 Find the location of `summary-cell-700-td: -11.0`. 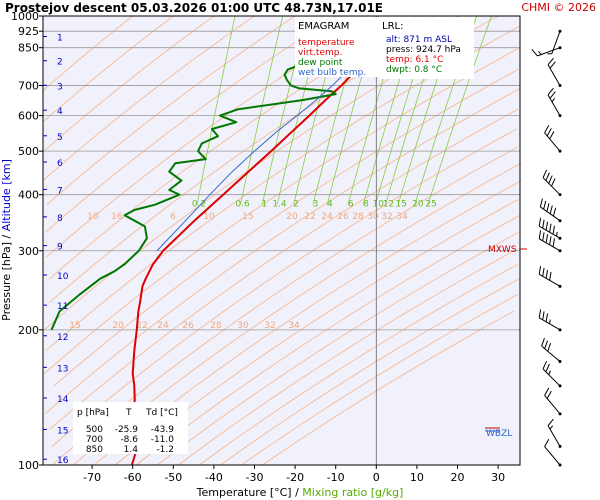

summary-cell-700-td: -11.0 is located at coordinates (163, 440).